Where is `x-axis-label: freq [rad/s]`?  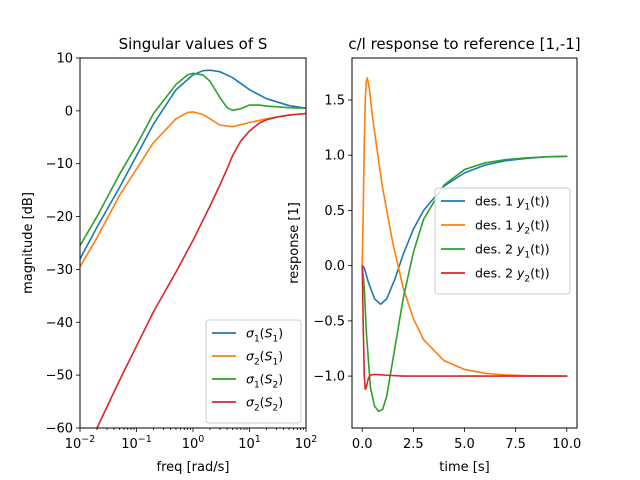
x-axis-label: freq [rad/s] is located at coordinates (193, 467).